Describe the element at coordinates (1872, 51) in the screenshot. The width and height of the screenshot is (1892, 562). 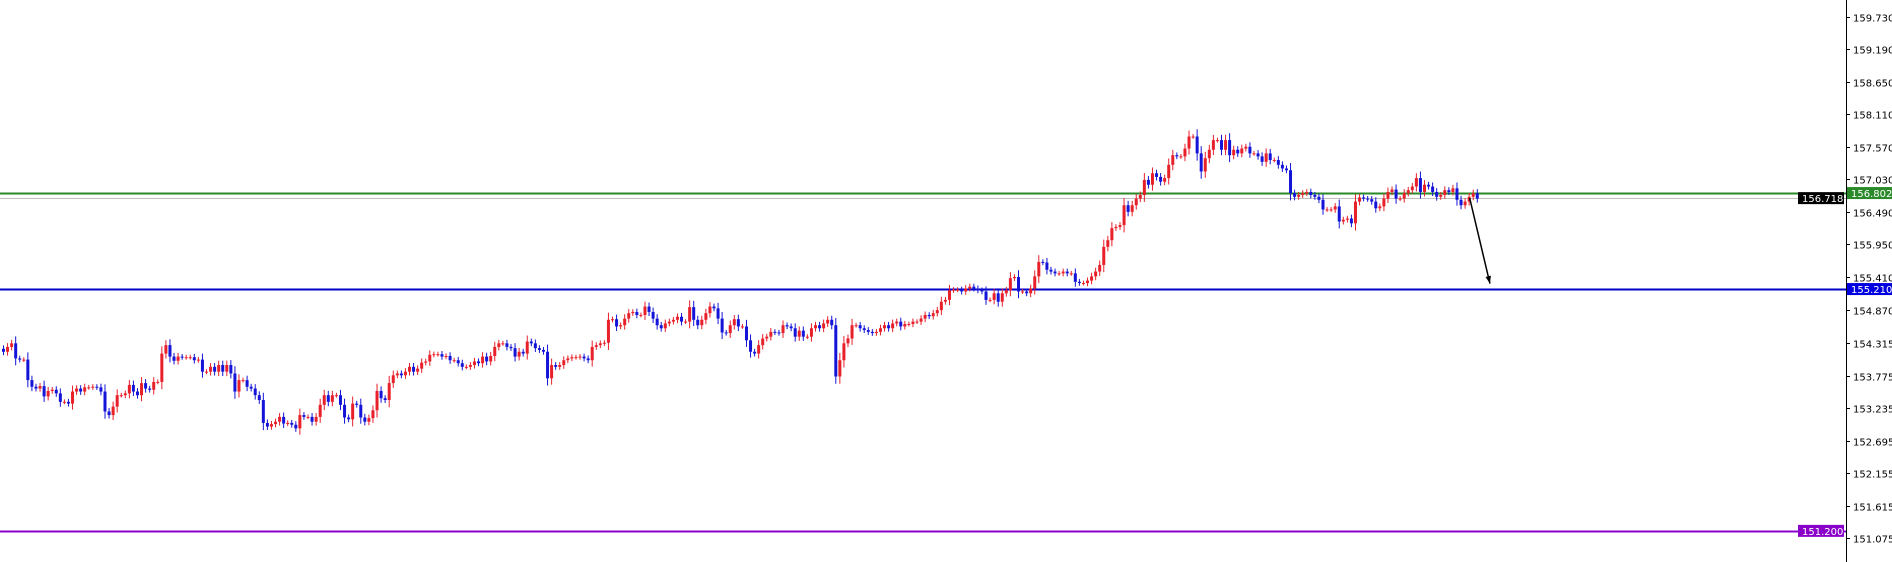
I see `tick-label: 159.190` at that location.